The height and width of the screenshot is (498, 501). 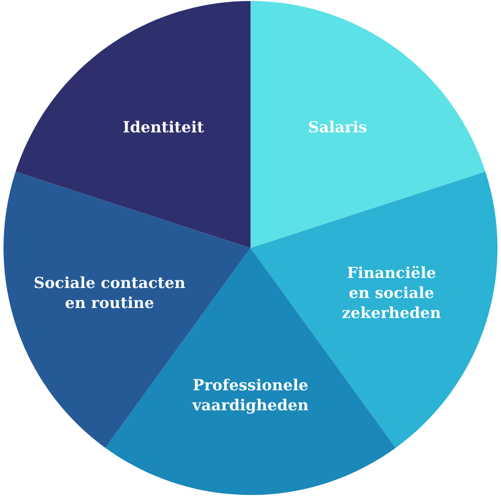 What do you see at coordinates (391, 292) in the screenshot?
I see `slice-label: Financiële en sociale zekerheden` at bounding box center [391, 292].